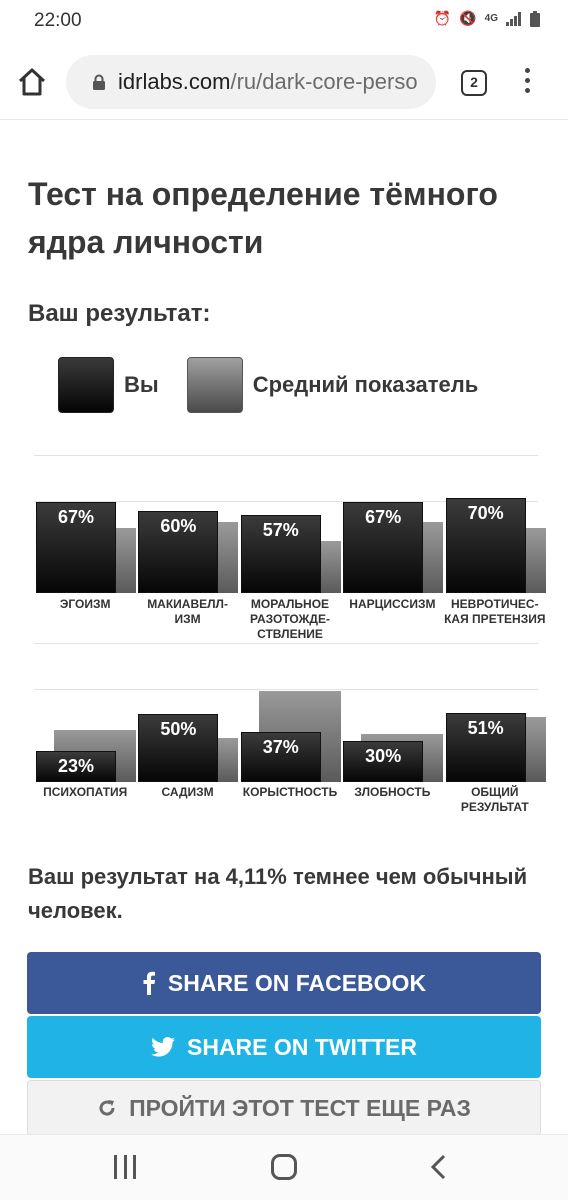 Image resolution: width=568 pixels, height=1200 pixels. I want to click on bar-value-label: 51%, so click(485, 727).